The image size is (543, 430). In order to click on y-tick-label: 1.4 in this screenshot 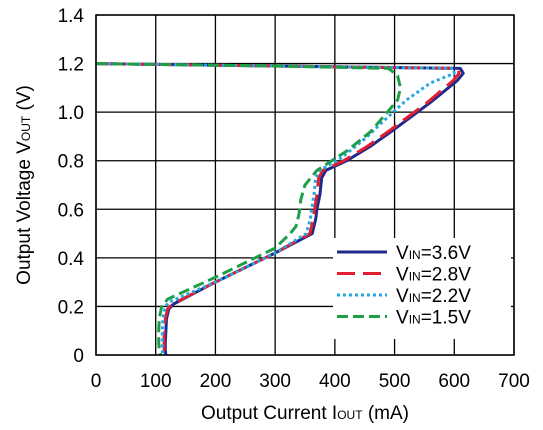, I will do `click(71, 16)`.